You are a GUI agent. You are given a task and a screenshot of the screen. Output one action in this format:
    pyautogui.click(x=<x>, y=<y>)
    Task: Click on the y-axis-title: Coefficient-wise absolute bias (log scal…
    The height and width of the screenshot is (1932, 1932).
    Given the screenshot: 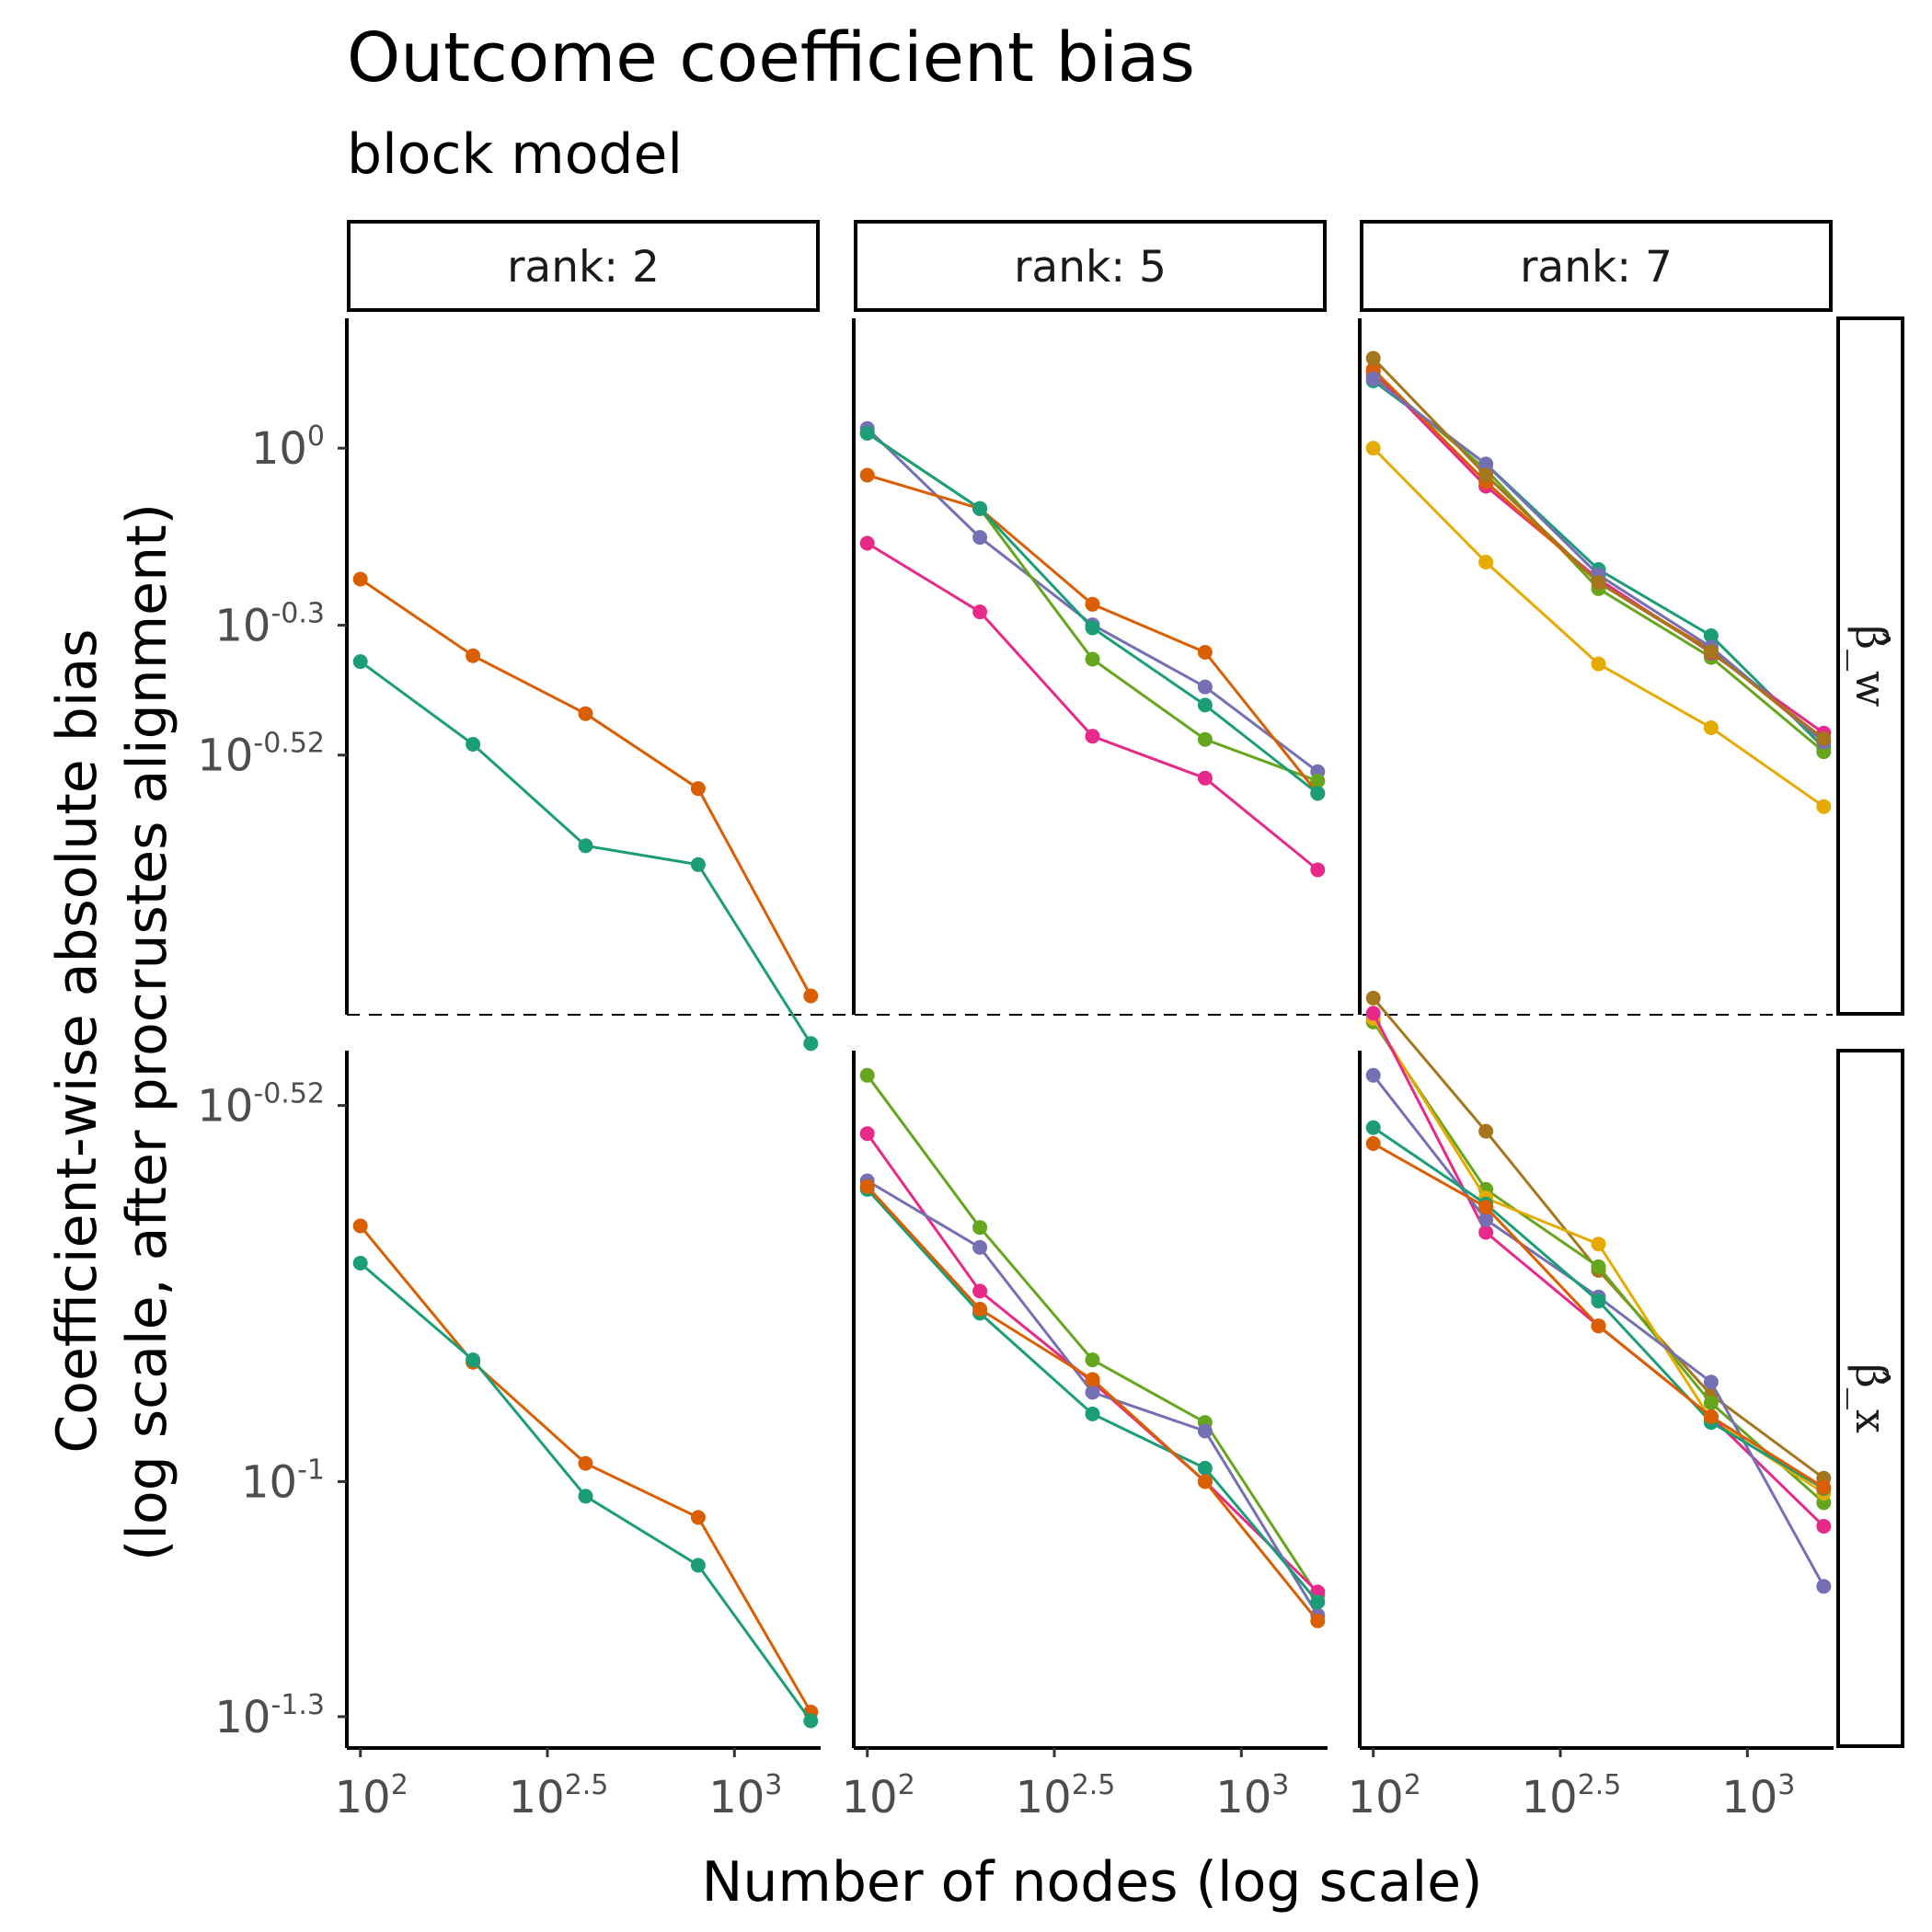 What is the action you would take?
    pyautogui.click(x=112, y=1032)
    